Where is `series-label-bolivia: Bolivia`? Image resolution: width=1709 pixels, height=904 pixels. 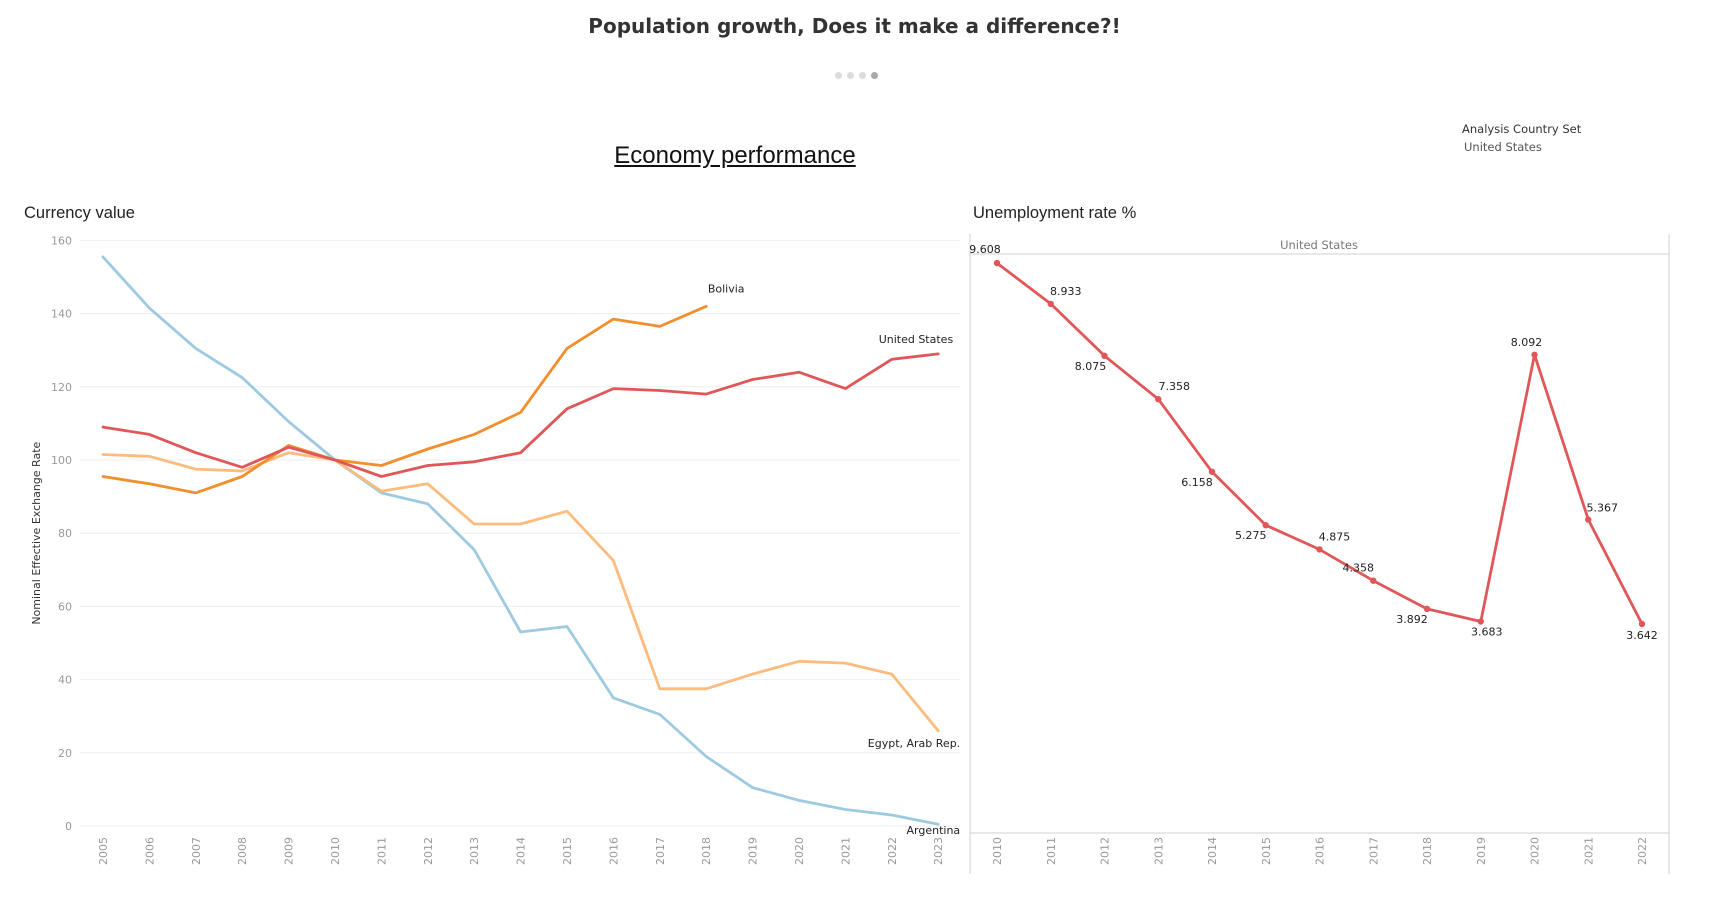
series-label-bolivia: Bolivia is located at coordinates (726, 288).